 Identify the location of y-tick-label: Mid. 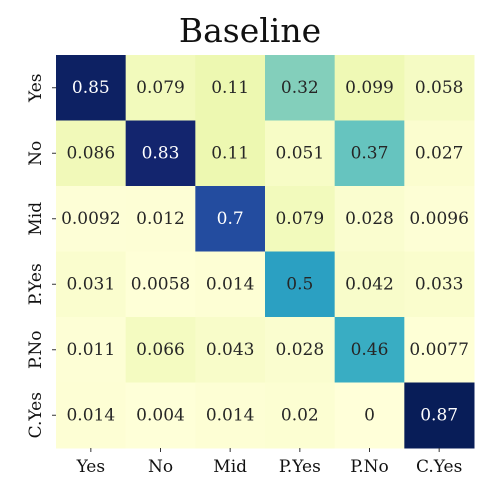
(36, 219).